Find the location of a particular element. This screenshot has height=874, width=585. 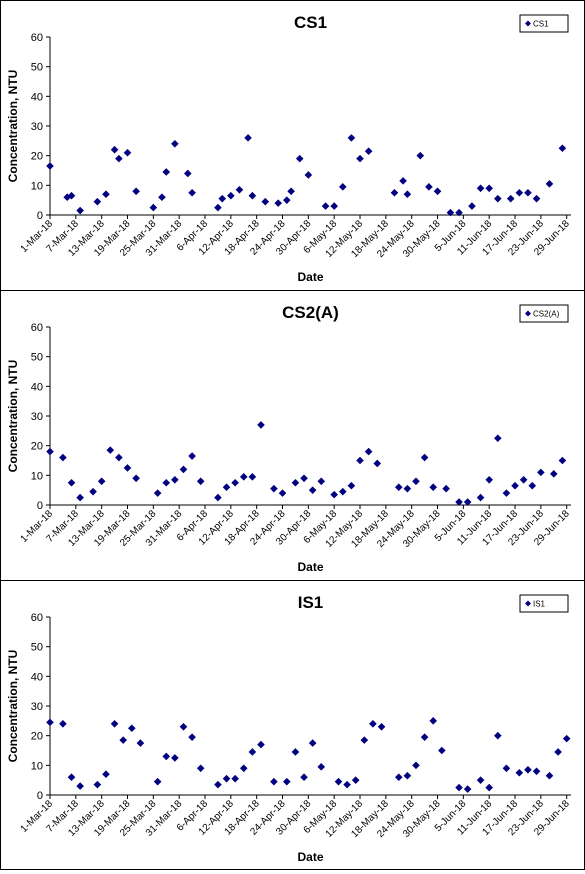

legend: CS2(A) is located at coordinates (544, 313).